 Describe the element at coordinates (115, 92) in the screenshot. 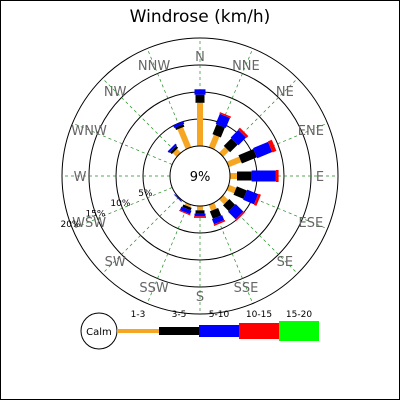

I see `direction-label-nw: NW` at that location.